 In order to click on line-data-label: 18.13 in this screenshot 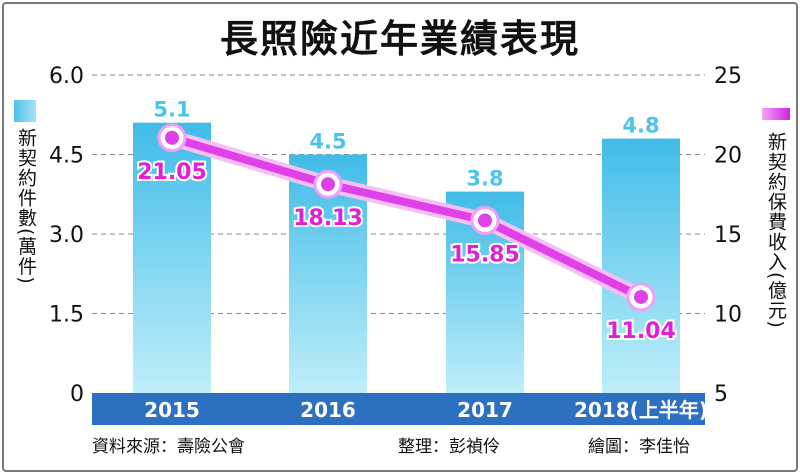, I will do `click(328, 218)`.